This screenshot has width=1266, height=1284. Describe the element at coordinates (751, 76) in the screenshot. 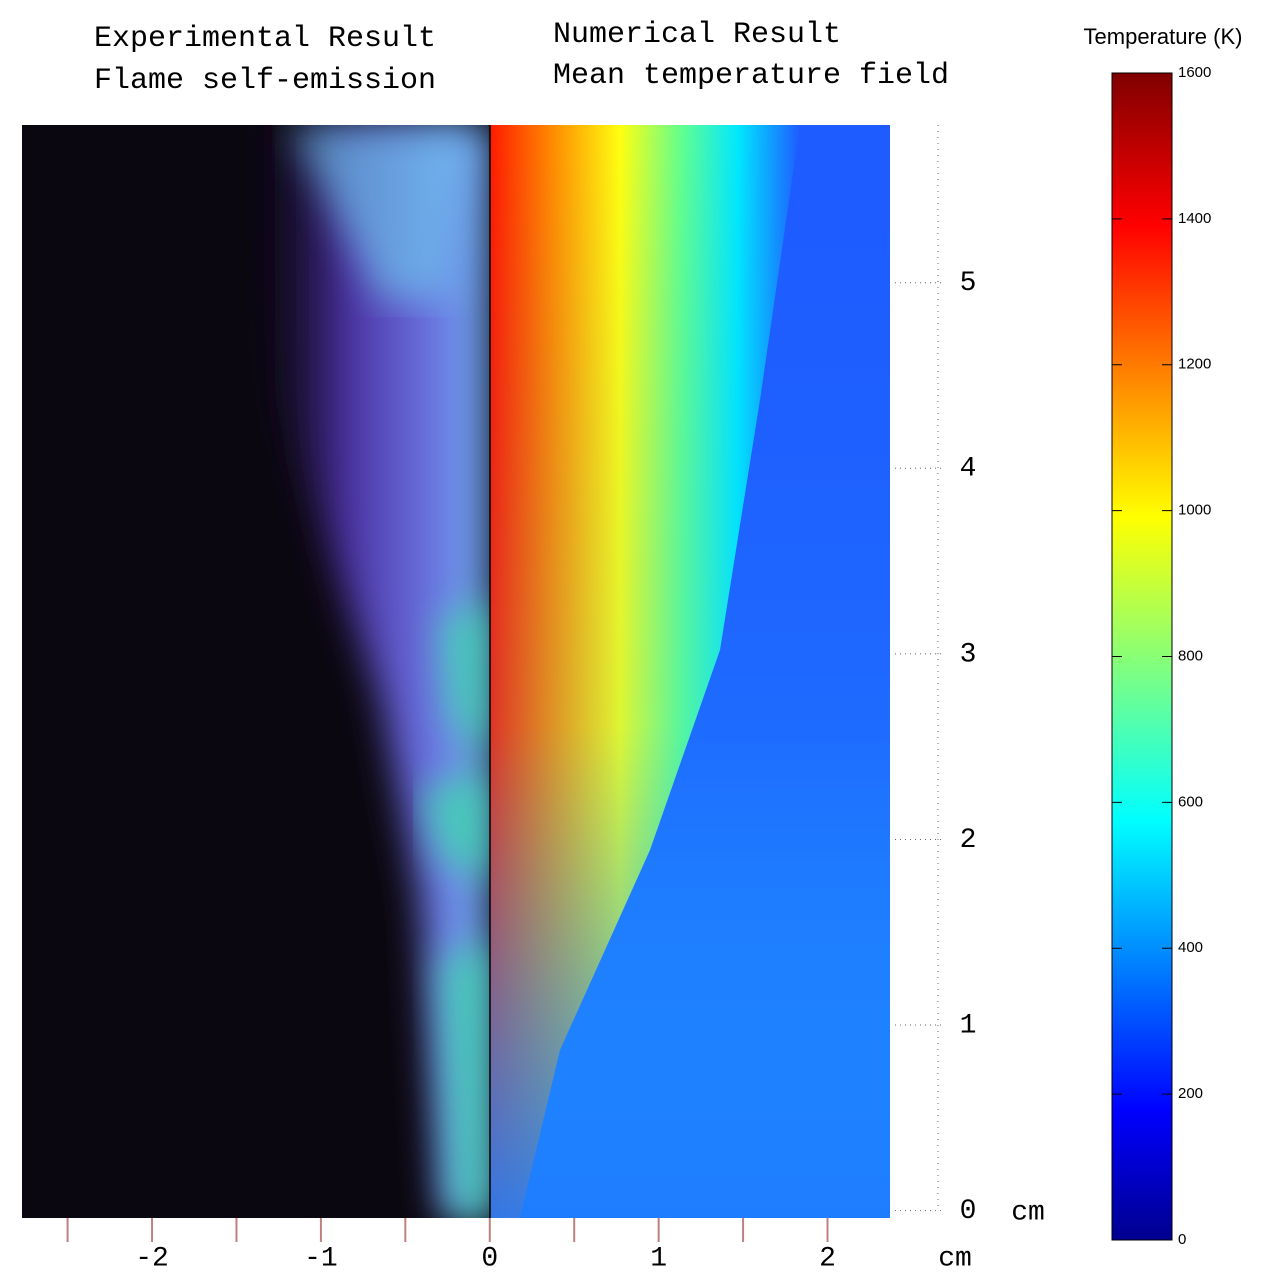

I see `right-subtitle: Mean temperature field` at that location.